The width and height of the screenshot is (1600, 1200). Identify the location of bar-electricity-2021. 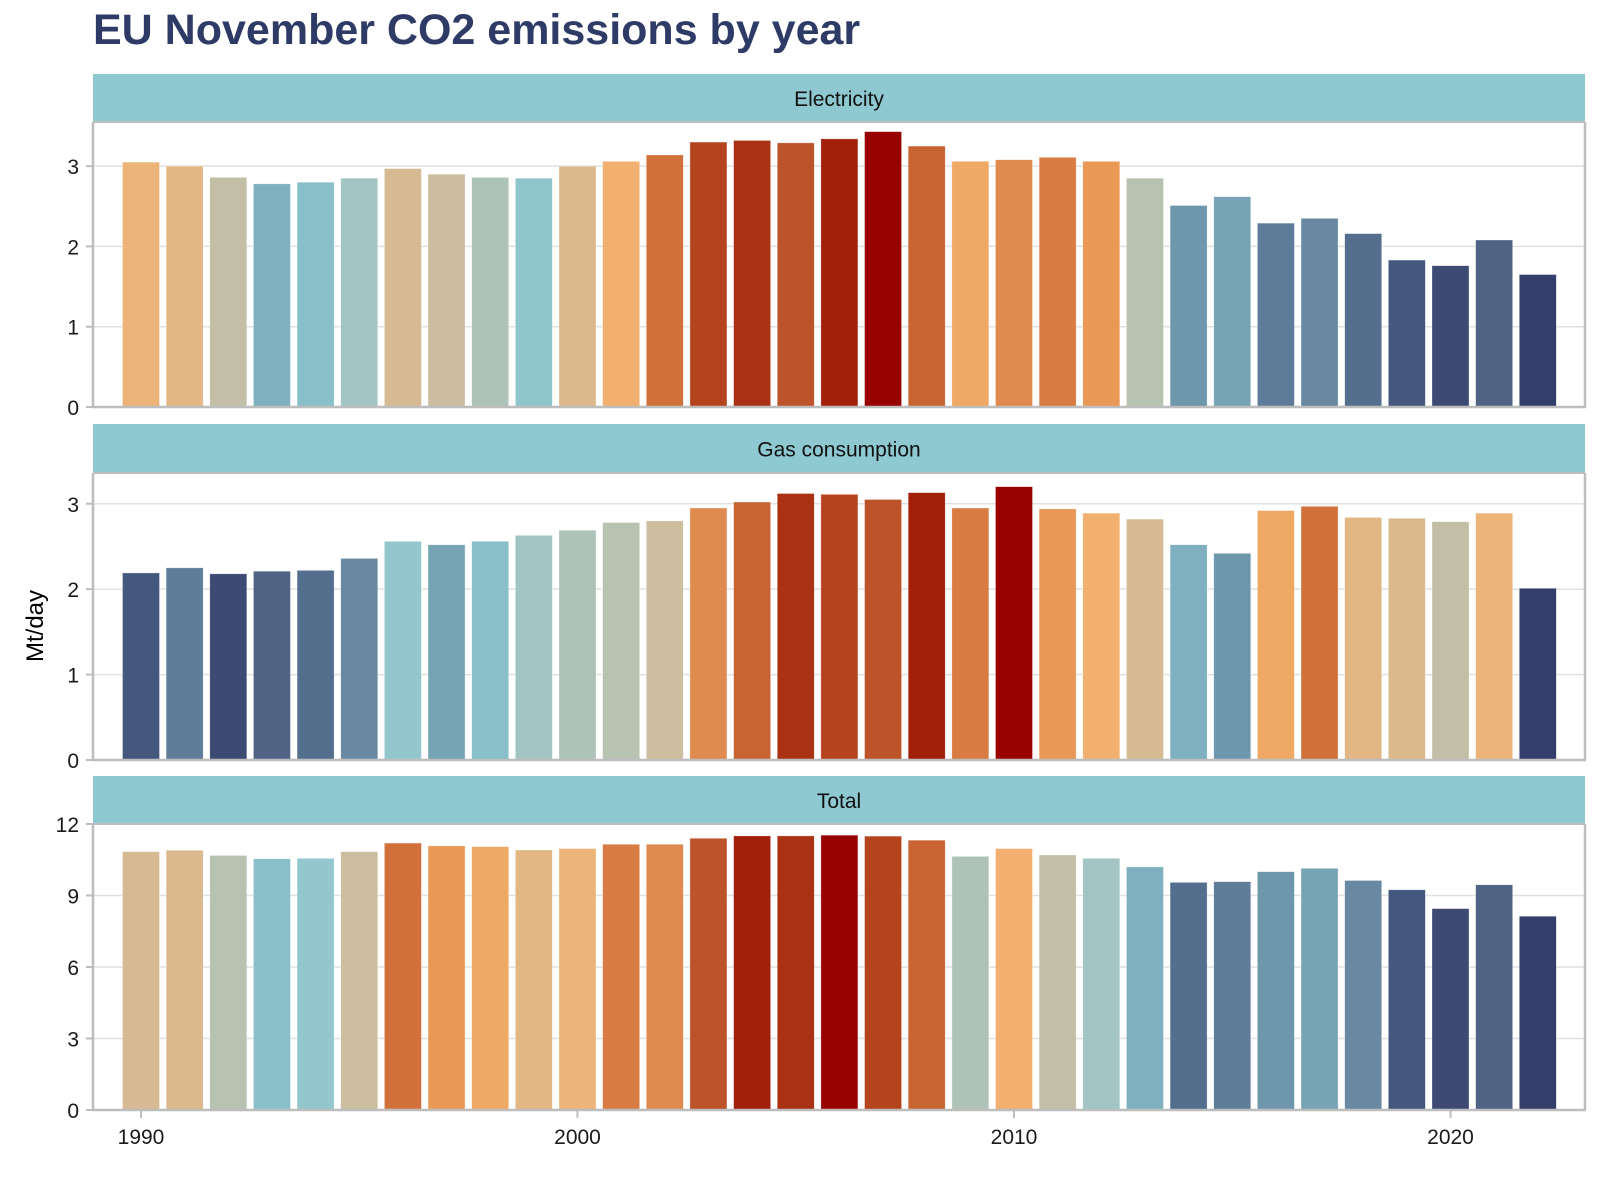
(1494, 323).